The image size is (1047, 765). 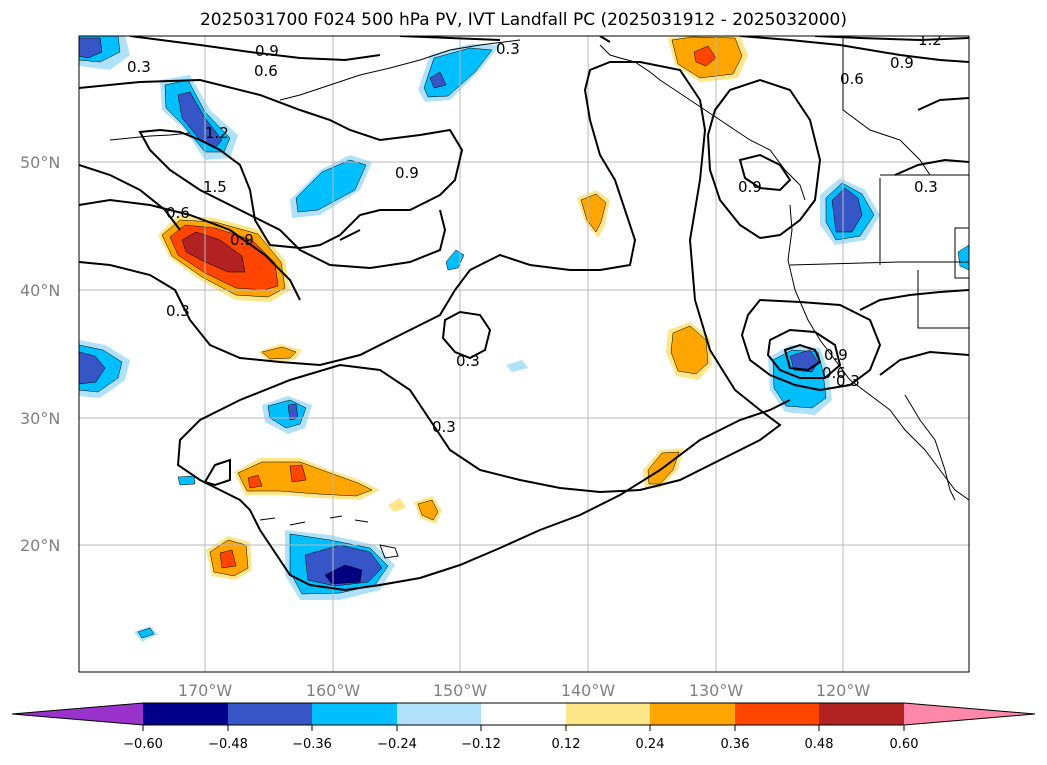 I want to click on lon-label-160w: 160°W, so click(x=333, y=690).